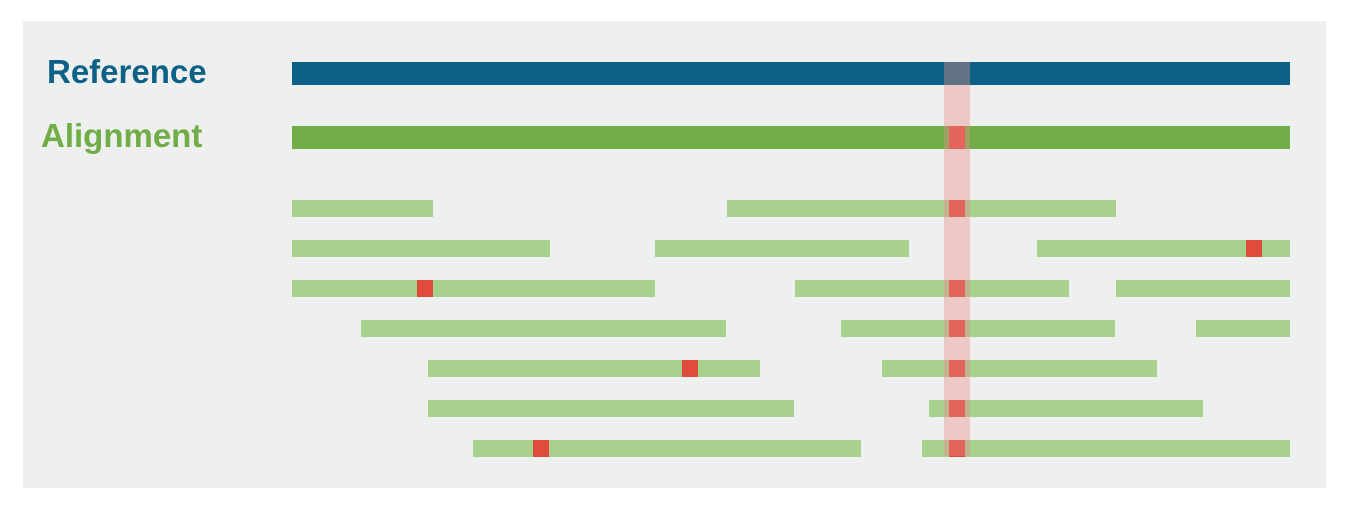 This screenshot has width=1346, height=519. What do you see at coordinates (127, 71) in the screenshot?
I see `reference-label: Reference` at bounding box center [127, 71].